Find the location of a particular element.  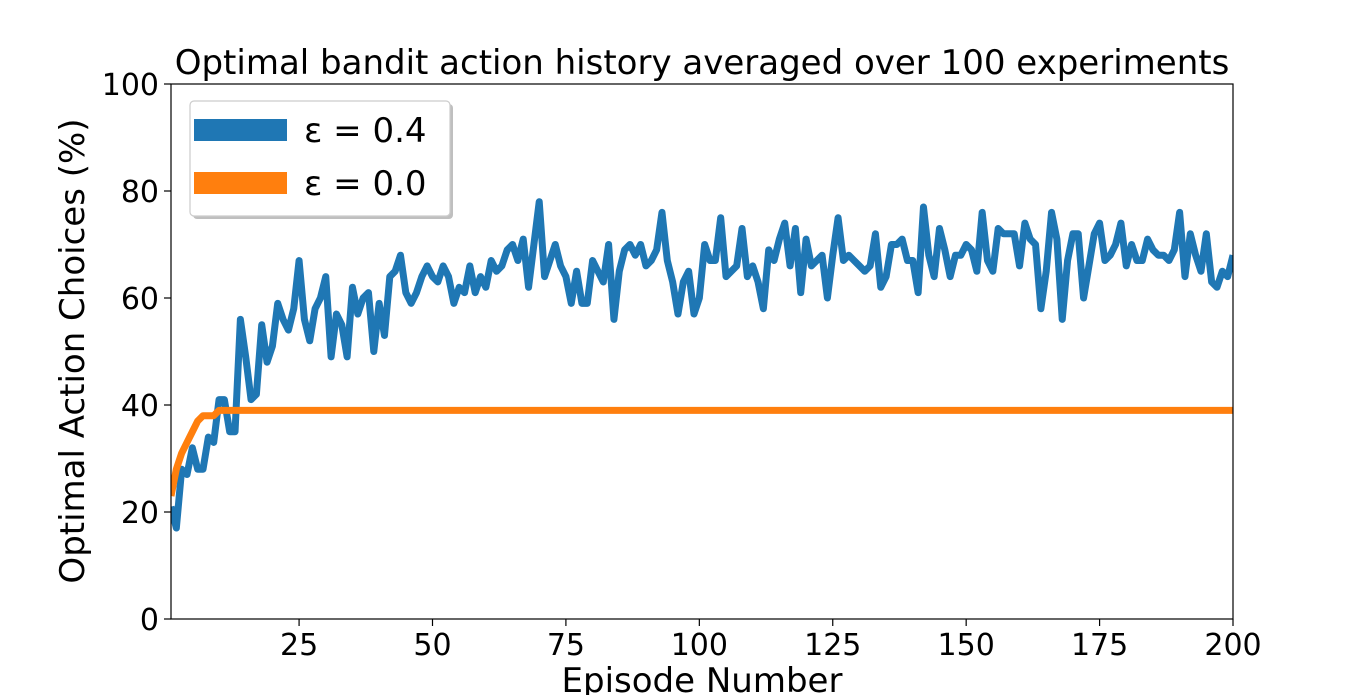

legend-label-epsilon-0-4: ε = 0.4 is located at coordinates (365, 131).